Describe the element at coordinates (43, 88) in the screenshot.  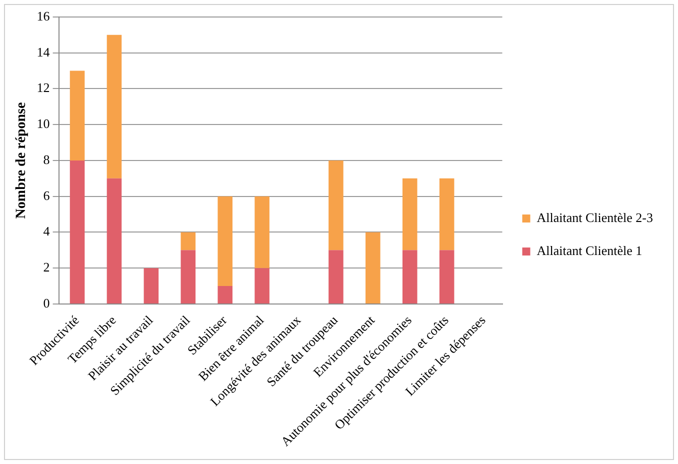
I see `y-tick-label: 12` at that location.